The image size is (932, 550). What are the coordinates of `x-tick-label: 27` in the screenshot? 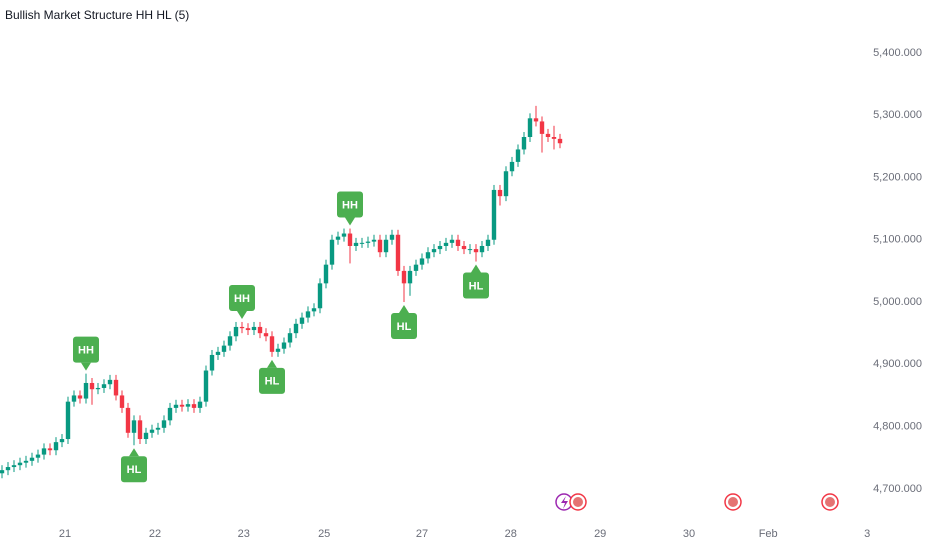 It's located at (422, 534).